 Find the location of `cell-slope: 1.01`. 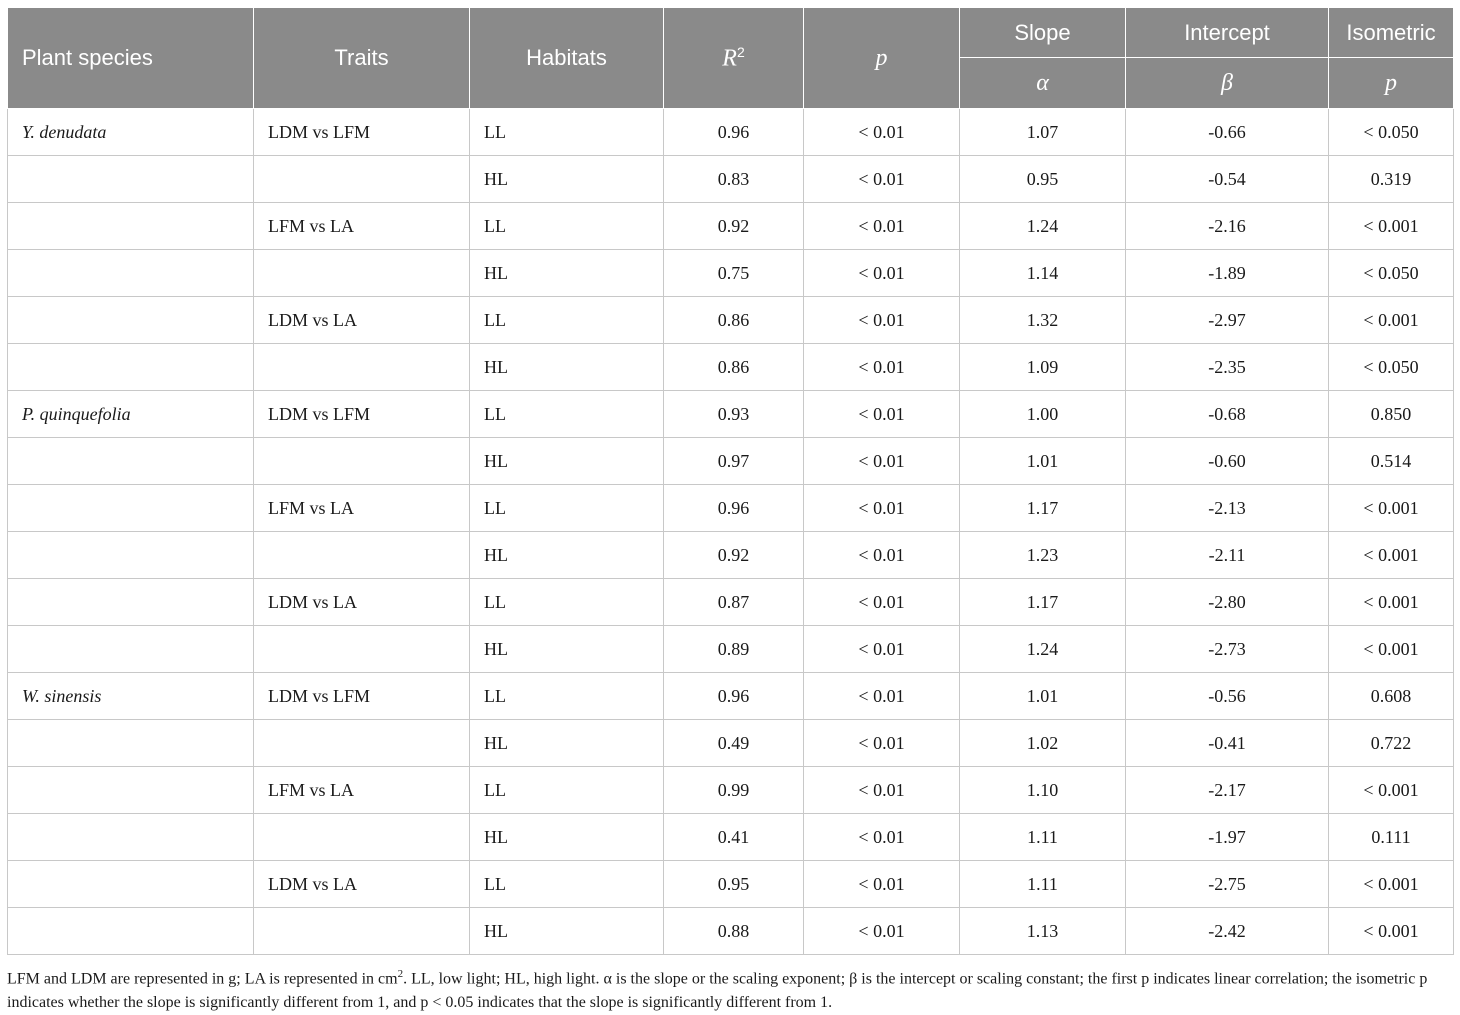

cell-slope: 1.01 is located at coordinates (1042, 696).